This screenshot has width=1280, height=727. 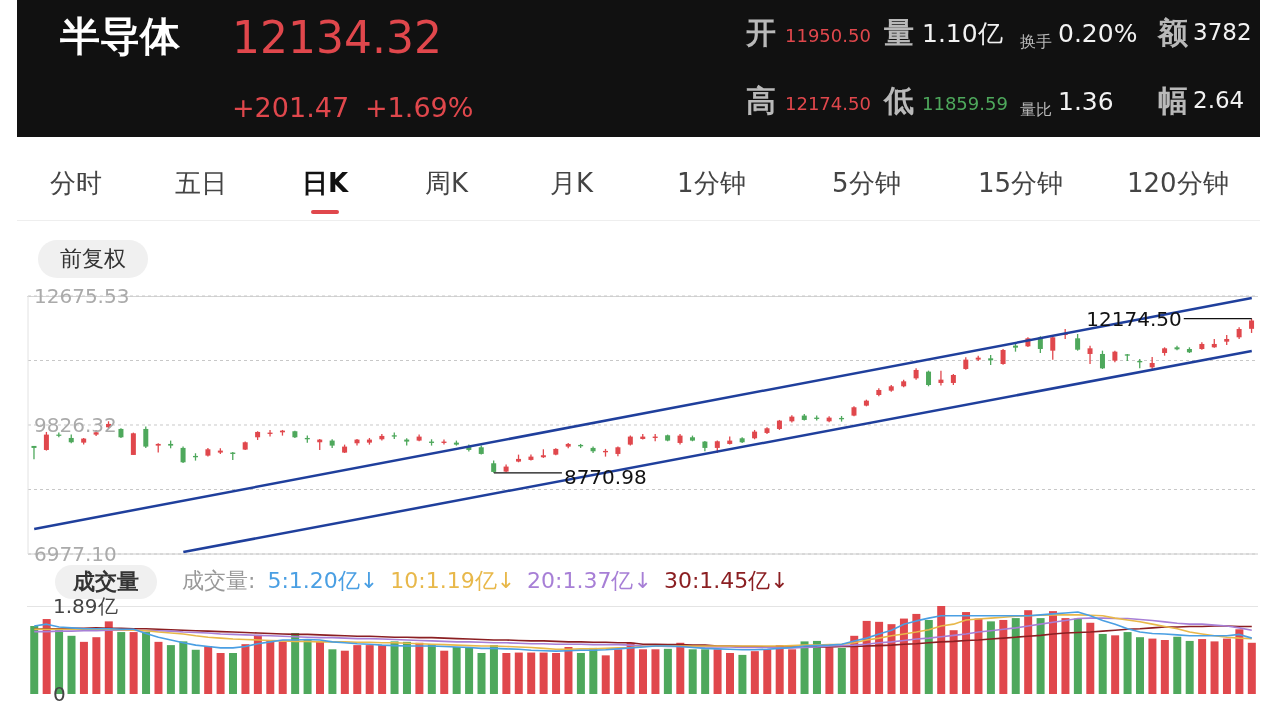 I want to click on text: 1.10亿, so click(x=962, y=33).